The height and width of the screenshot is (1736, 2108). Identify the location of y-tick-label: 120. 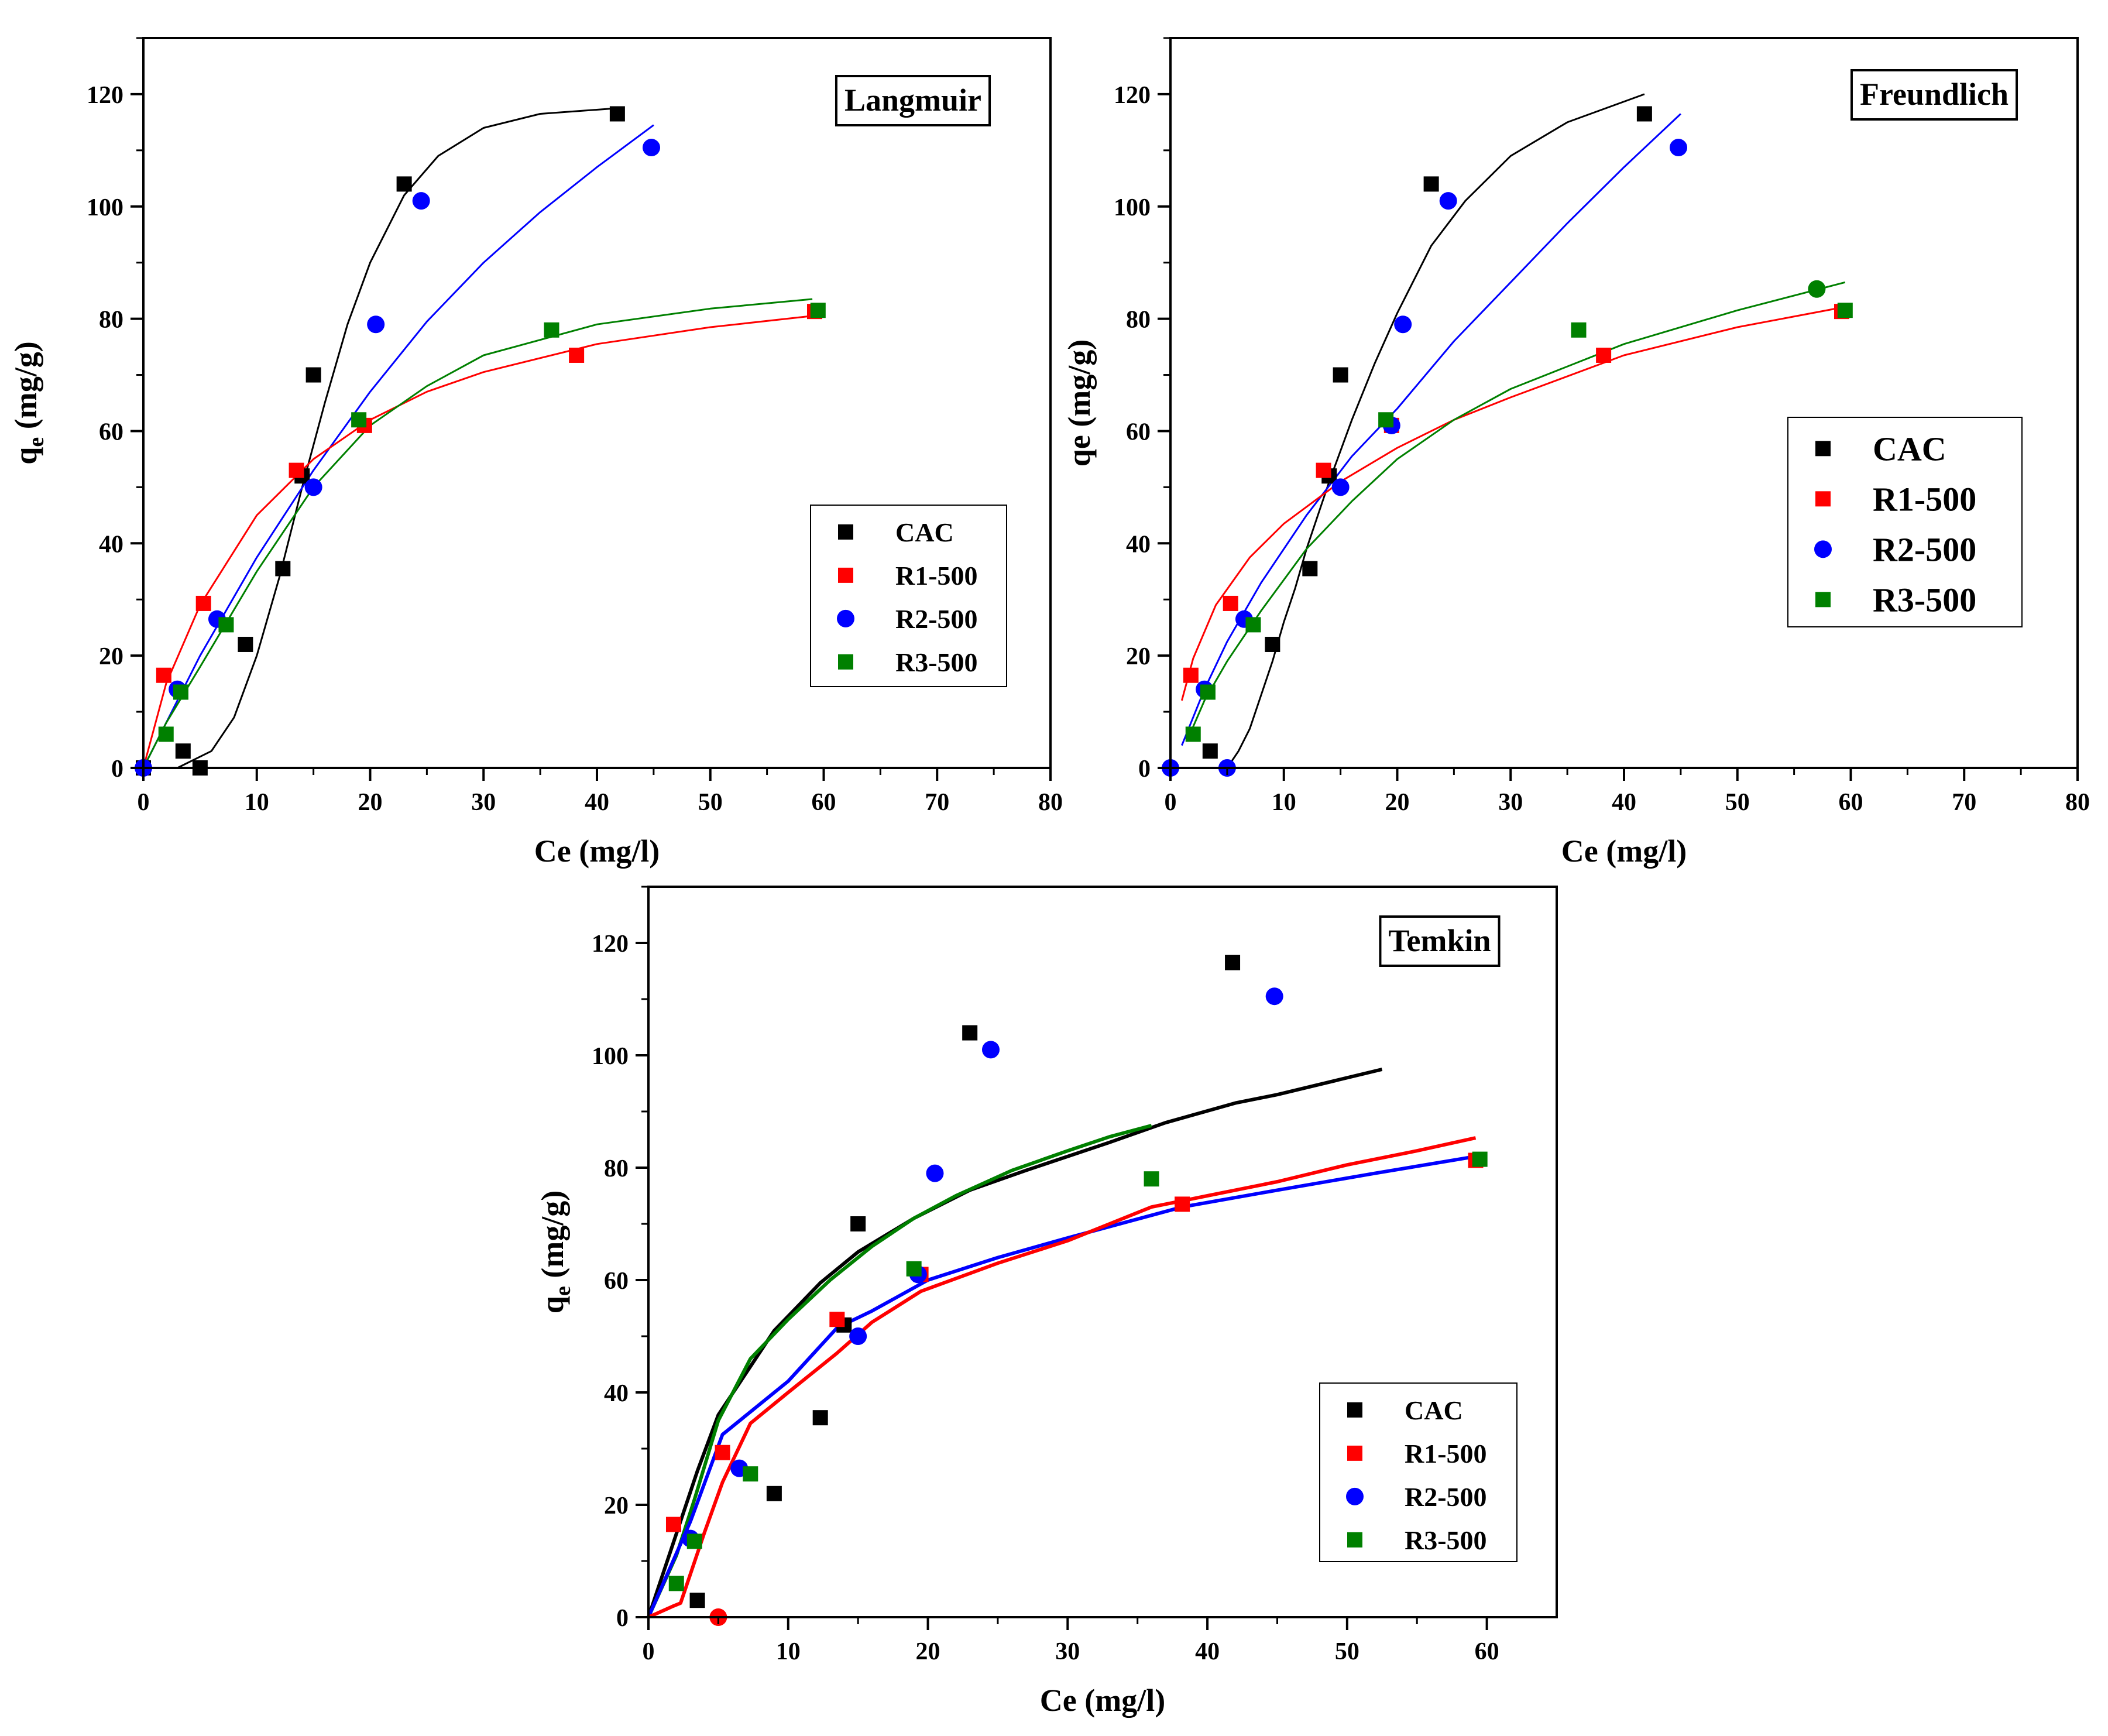
(105, 96).